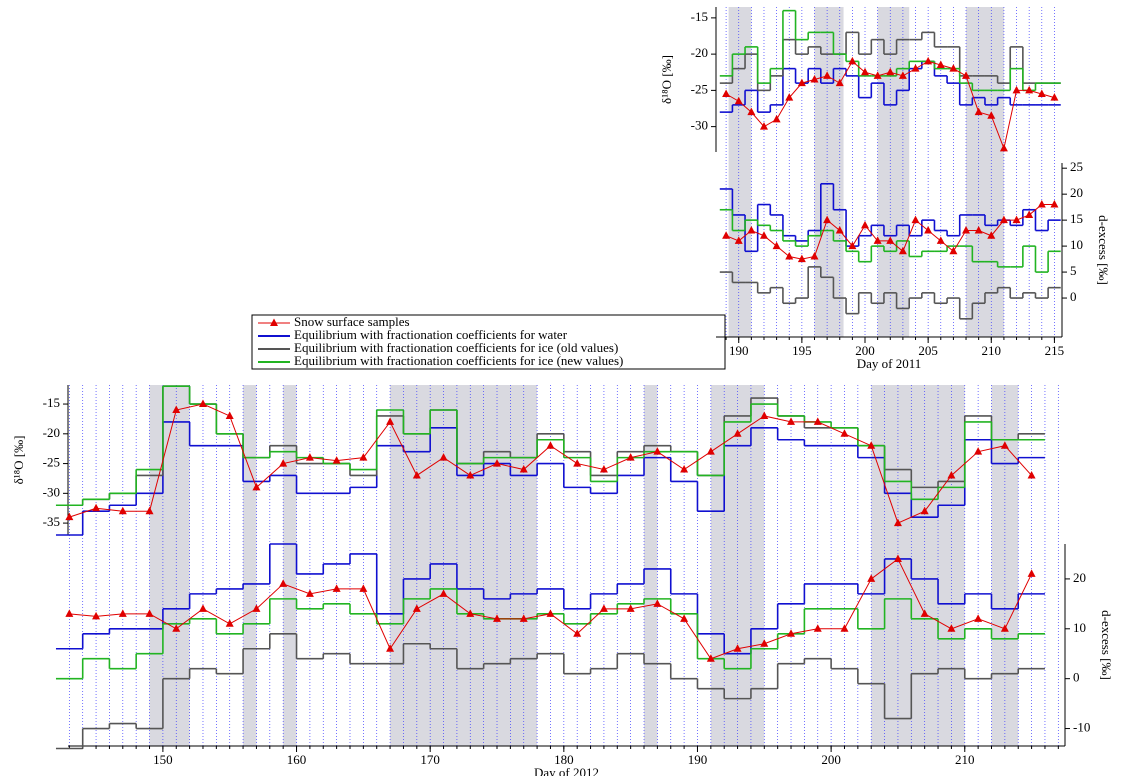  Describe the element at coordinates (1073, 270) in the screenshot. I see `y-tick-label: 5` at that location.